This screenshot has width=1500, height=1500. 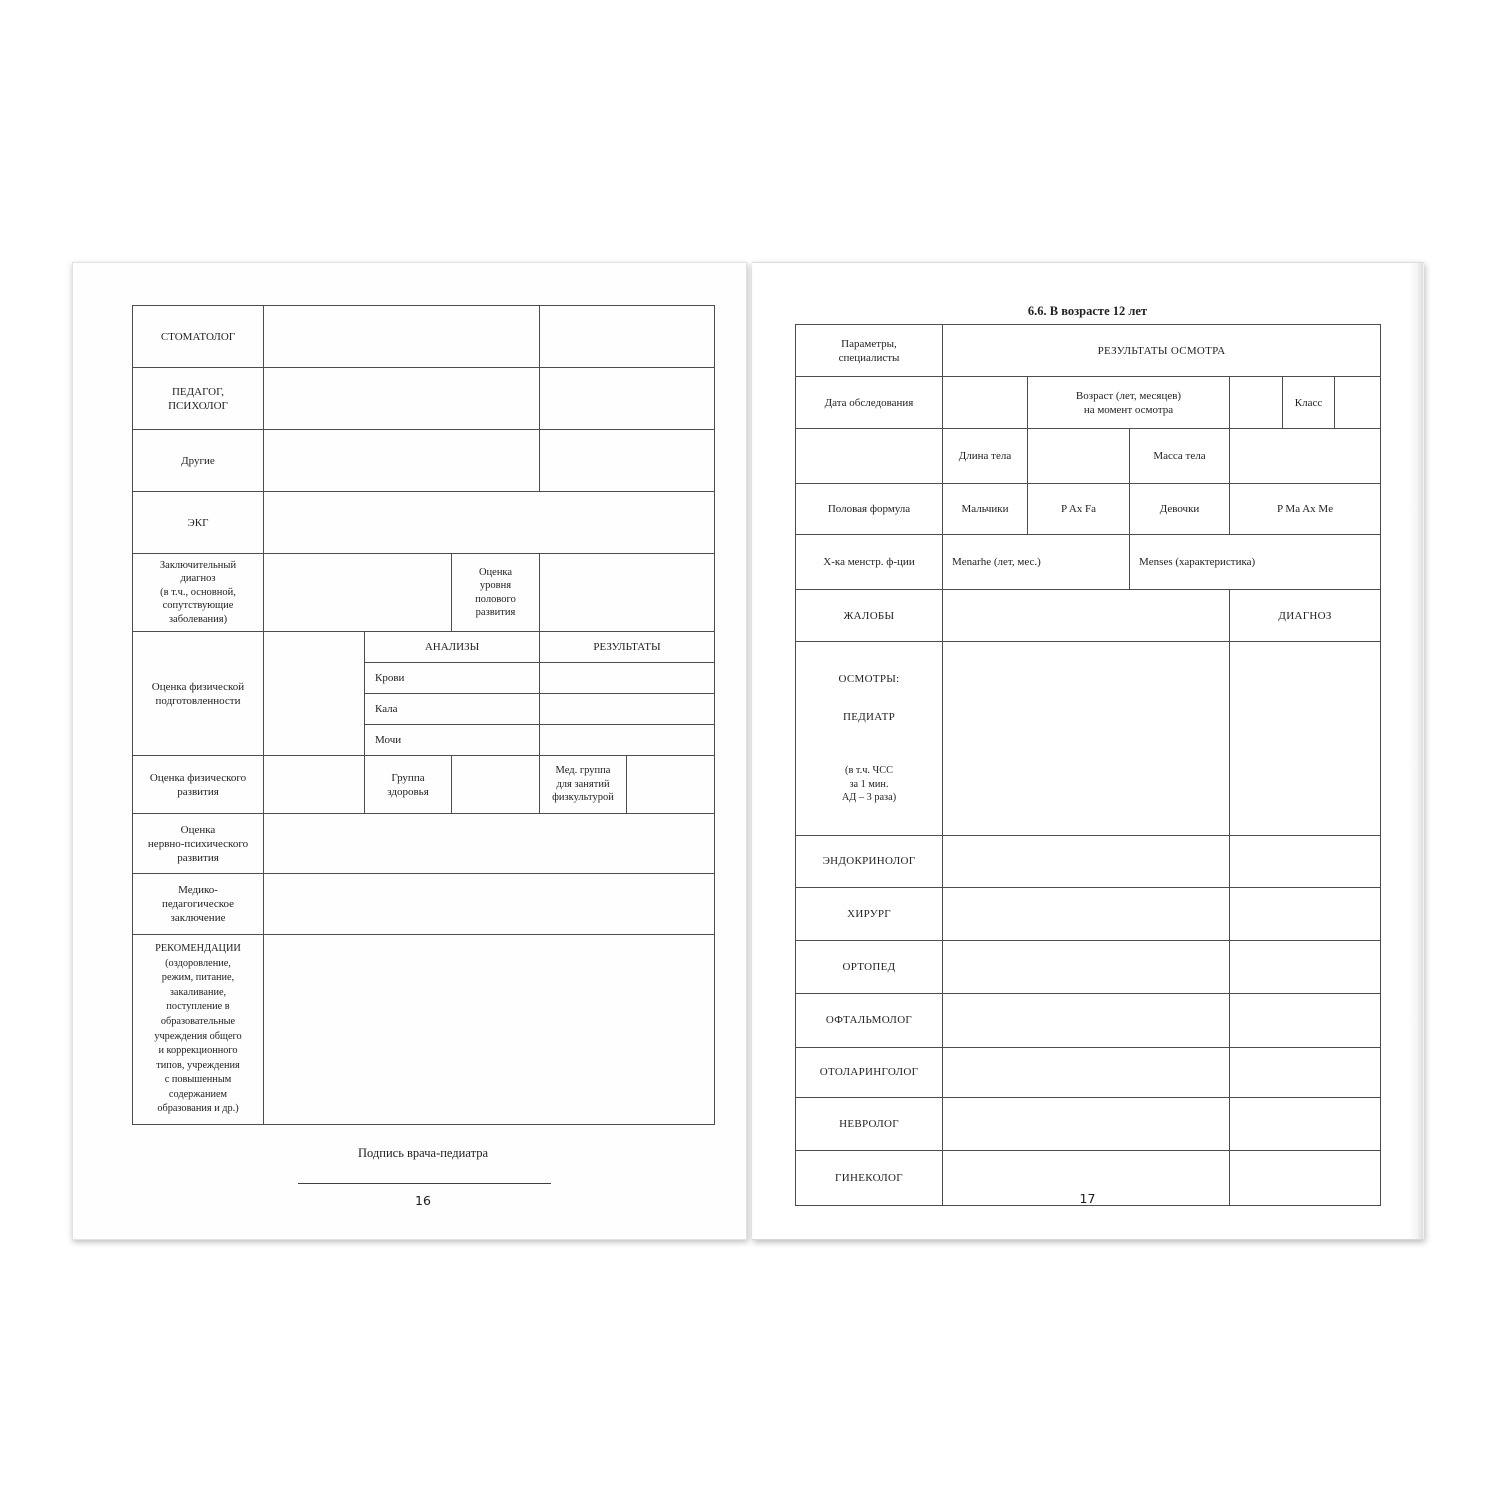 What do you see at coordinates (1161, 350) in the screenshot?
I see `results-header: РЕЗУЛЬТАТЫ ОСМОТРА` at bounding box center [1161, 350].